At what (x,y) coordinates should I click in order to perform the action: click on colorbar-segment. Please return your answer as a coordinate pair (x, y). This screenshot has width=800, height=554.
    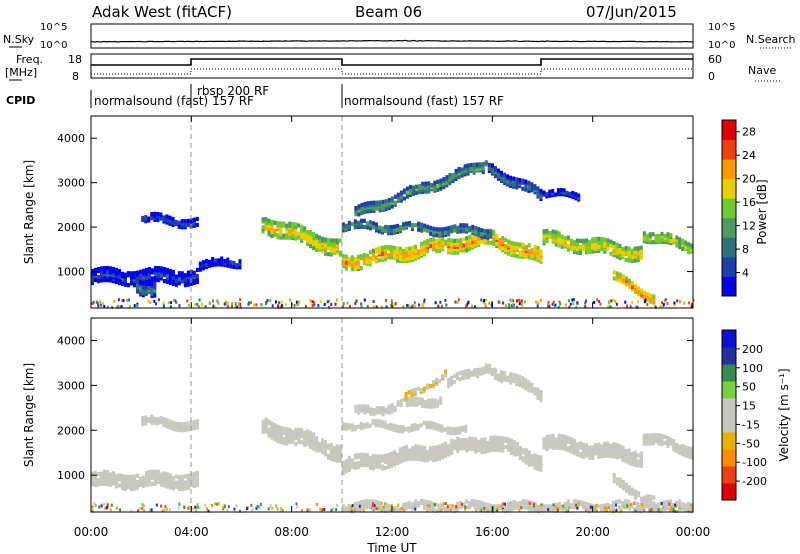
    Looking at the image, I should click on (729, 149).